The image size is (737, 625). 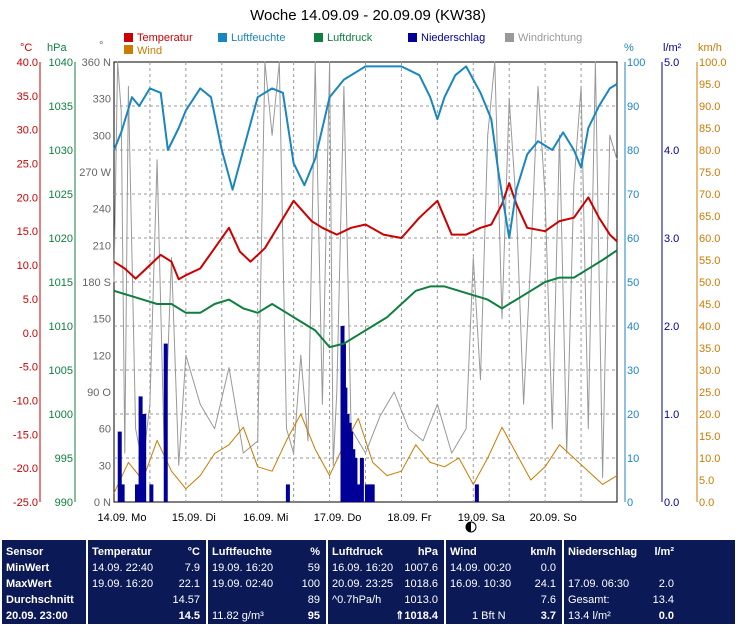 What do you see at coordinates (709, 129) in the screenshot?
I see `wind-tick-label: 85.0` at bounding box center [709, 129].